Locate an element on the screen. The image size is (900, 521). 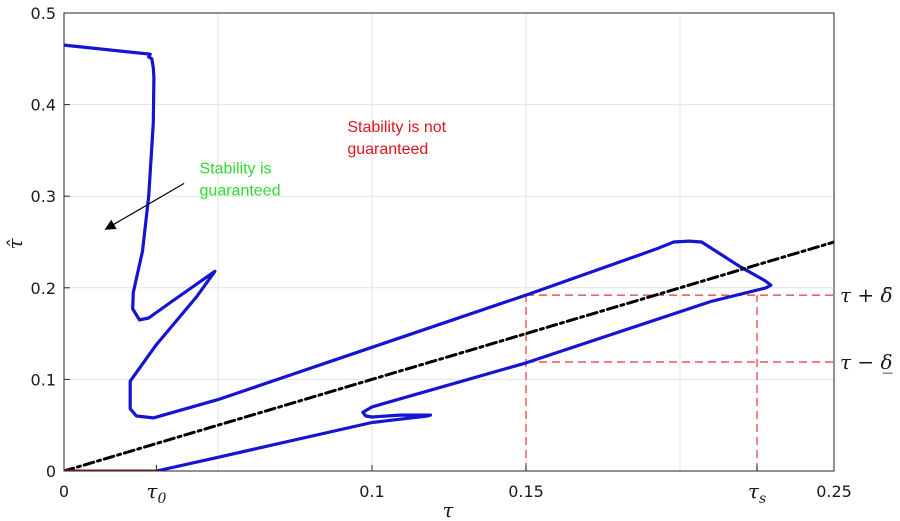
x-axis-label: τ is located at coordinates (448, 509).